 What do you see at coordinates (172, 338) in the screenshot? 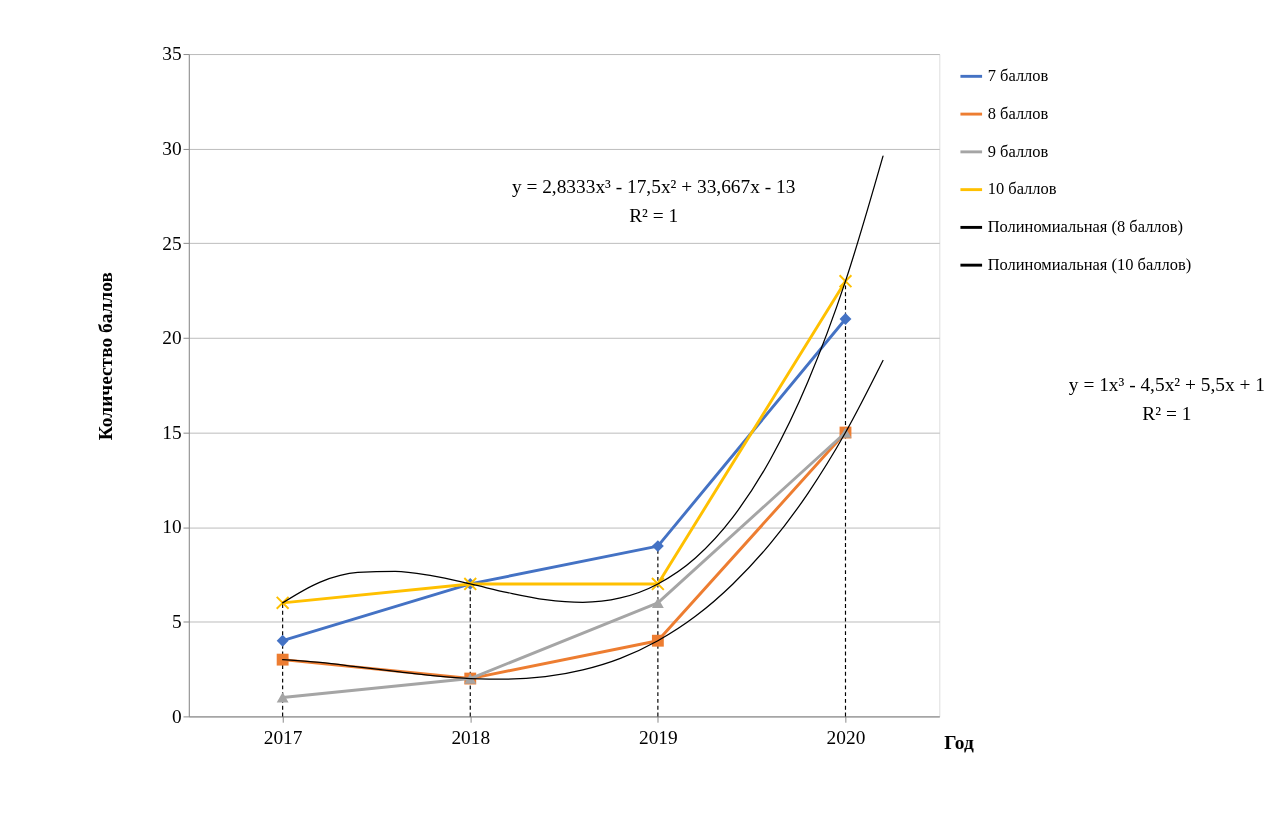
I see `y-tick-label: 20` at bounding box center [172, 338].